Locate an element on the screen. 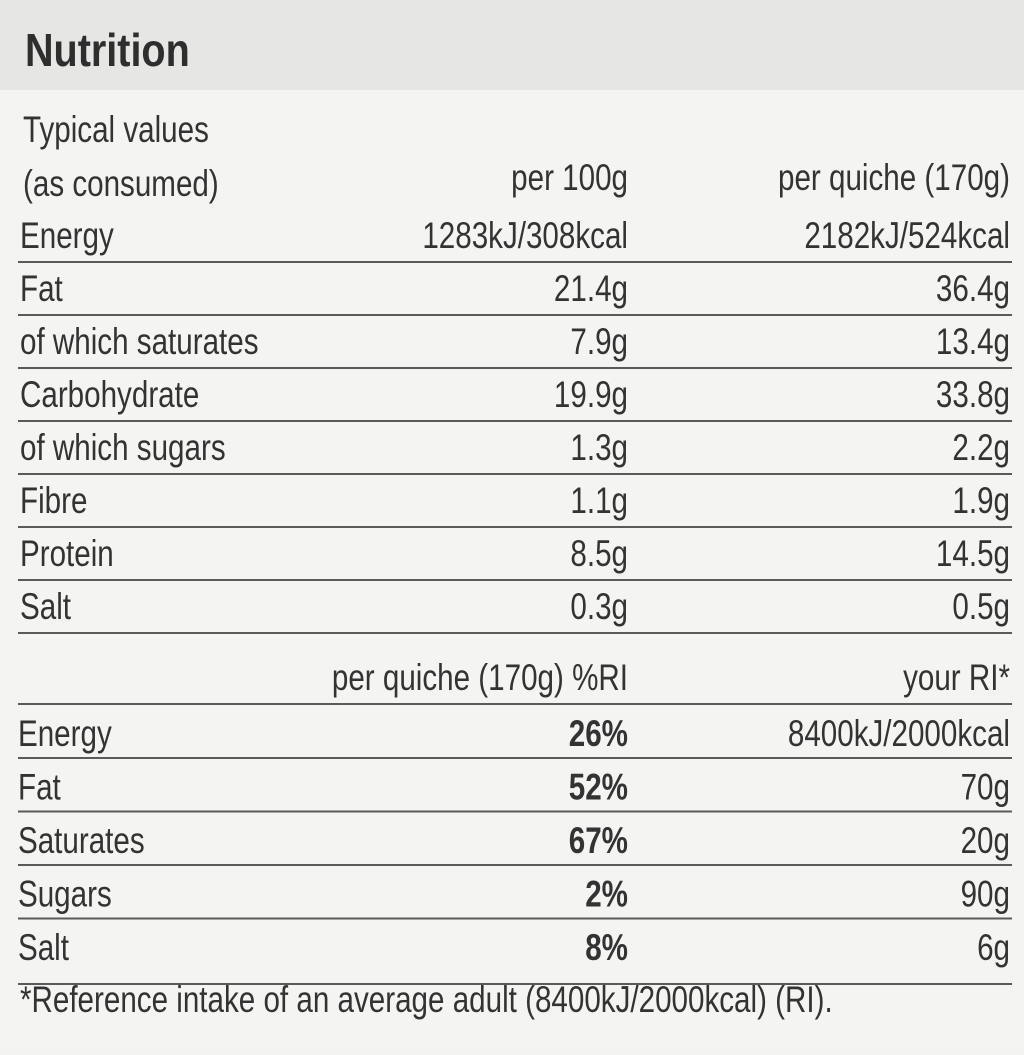 Image resolution: width=1024 pixels, height=1055 pixels. per-portion-value: 14.5g is located at coordinates (973, 554).